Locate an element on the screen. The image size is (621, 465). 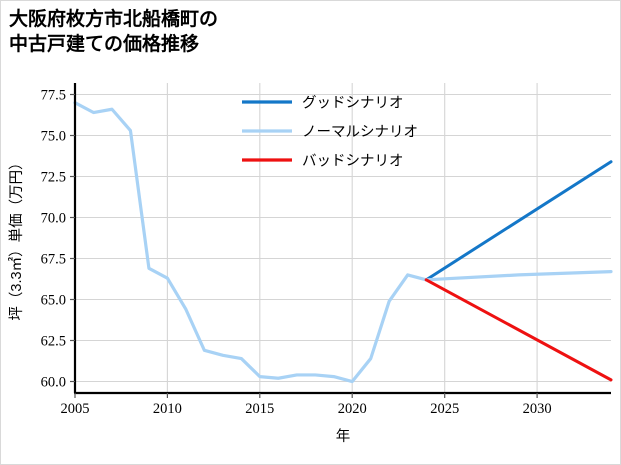
y-tick-label: 60.0 is located at coordinates (53, 383).